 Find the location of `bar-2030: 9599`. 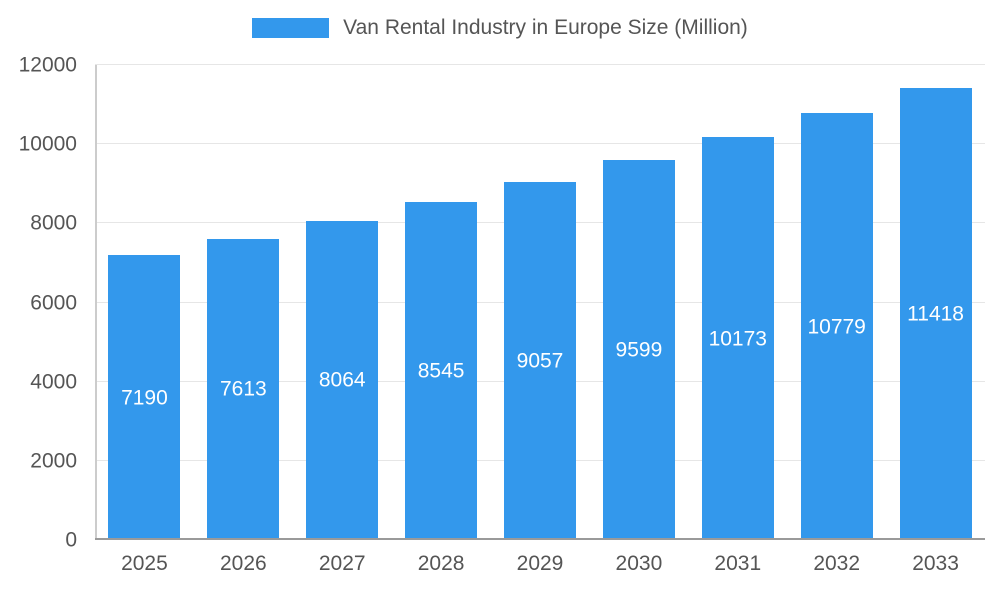

bar-2030: 9599 is located at coordinates (638, 350).